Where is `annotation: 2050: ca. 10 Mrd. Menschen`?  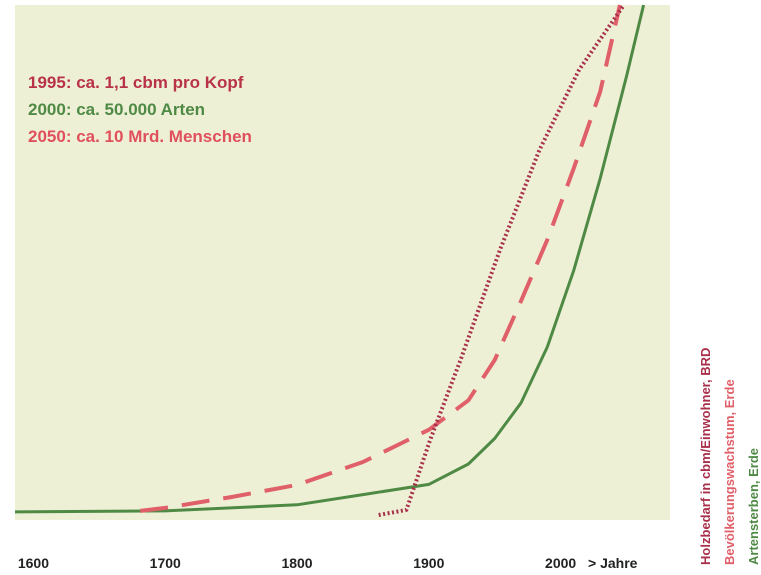 annotation: 2050: ca. 10 Mrd. Menschen is located at coordinates (140, 136).